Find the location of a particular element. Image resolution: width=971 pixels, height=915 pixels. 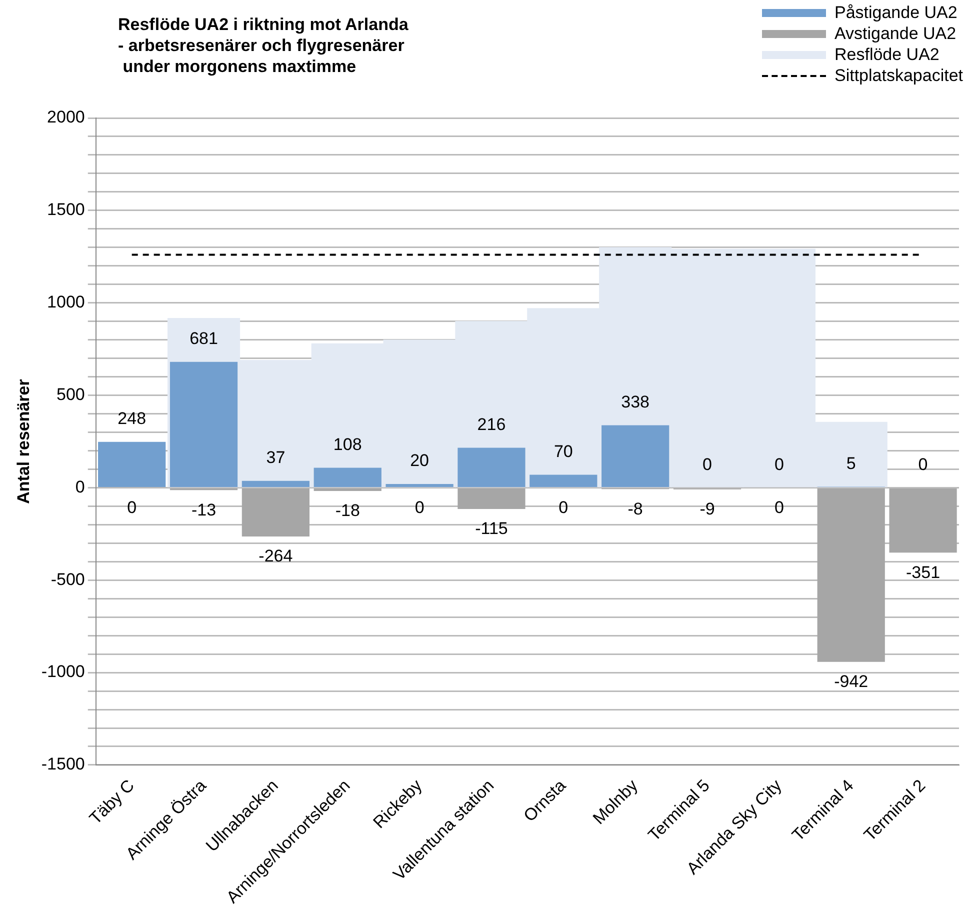

y-tick-label: -1000 is located at coordinates (63, 672).